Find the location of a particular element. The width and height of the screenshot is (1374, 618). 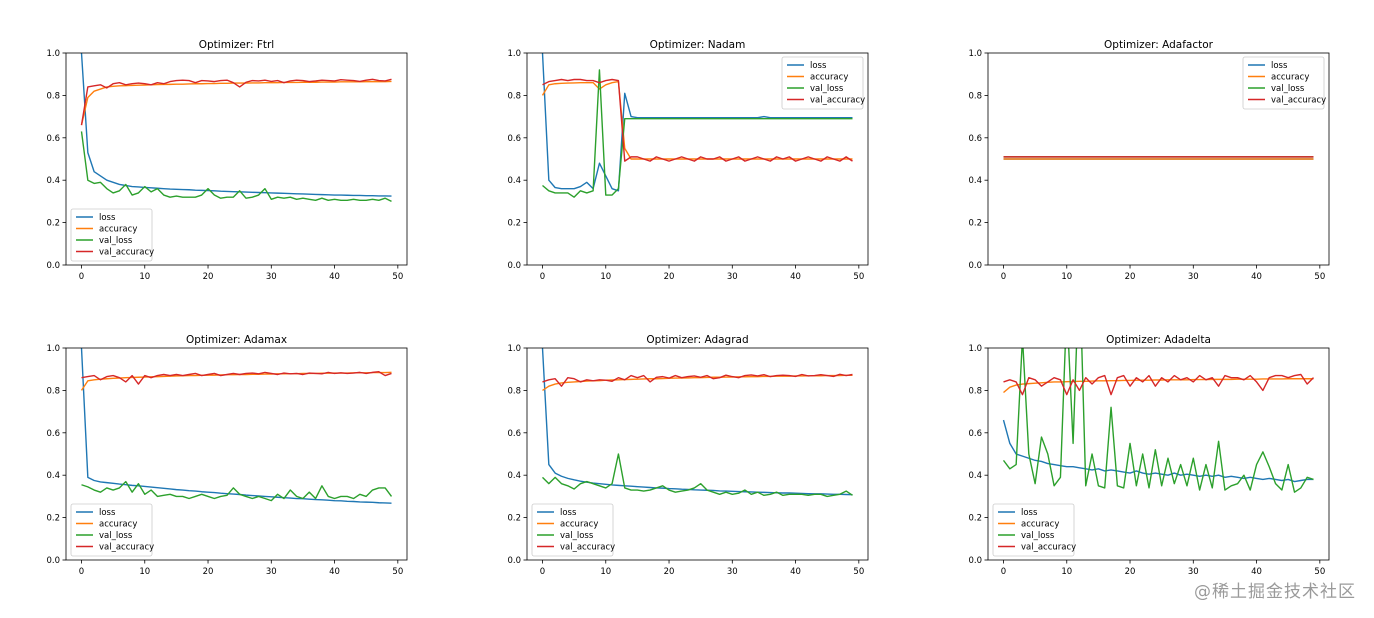

legend-label: val_loss is located at coordinates (116, 241).